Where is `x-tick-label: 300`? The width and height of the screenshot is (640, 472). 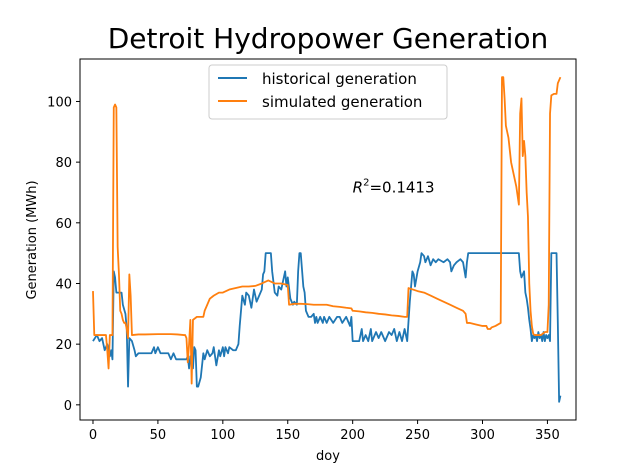
x-tick-label: 300 is located at coordinates (482, 435).